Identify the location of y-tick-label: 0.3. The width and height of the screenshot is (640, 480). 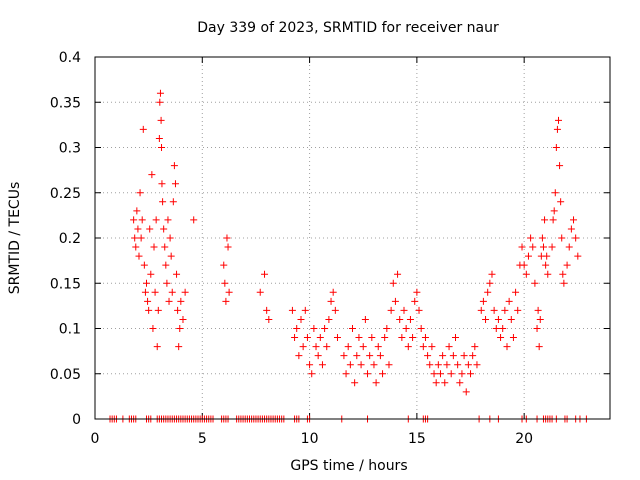
(70, 149).